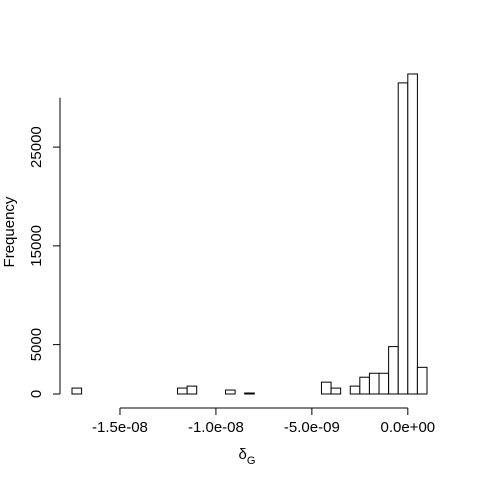 Image resolution: width=480 pixels, height=480 pixels. Describe the element at coordinates (36, 246) in the screenshot. I see `y-tick-label: 15000` at that location.